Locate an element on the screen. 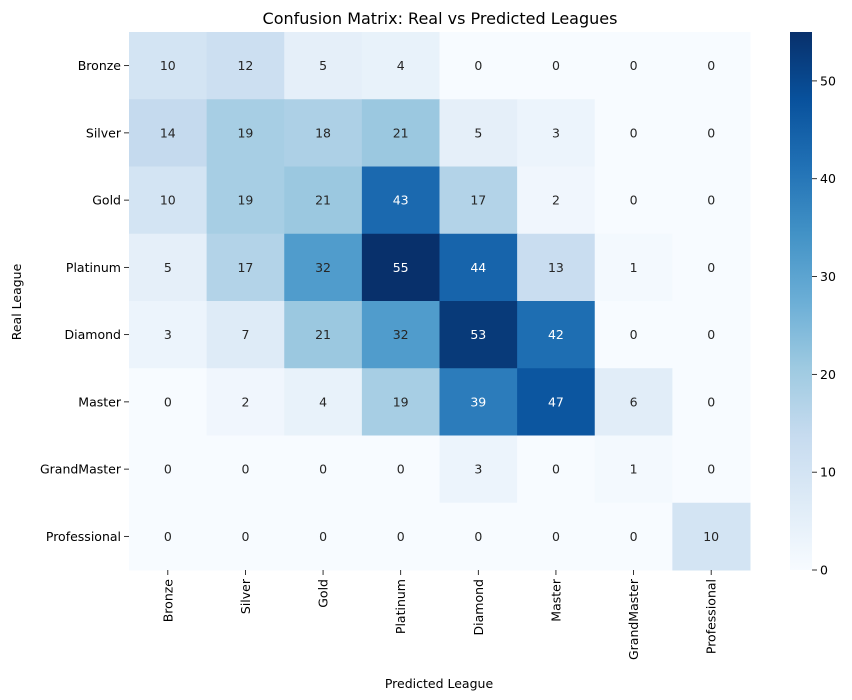 This screenshot has width=852, height=700. cell-value-label: 14 is located at coordinates (168, 132).